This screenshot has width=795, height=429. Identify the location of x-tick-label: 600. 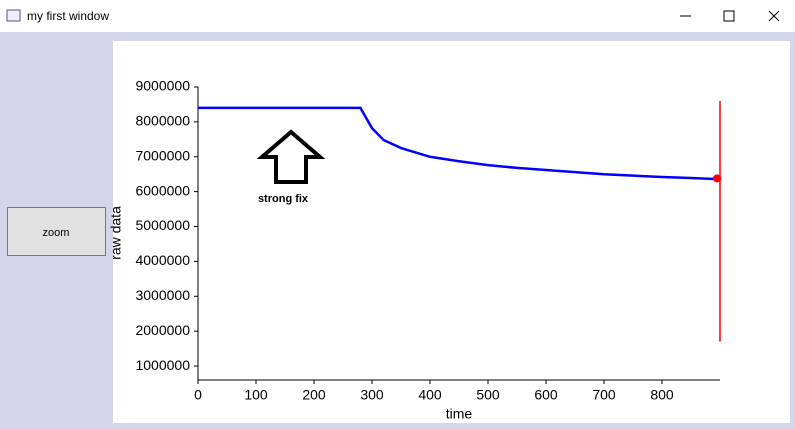
(546, 395).